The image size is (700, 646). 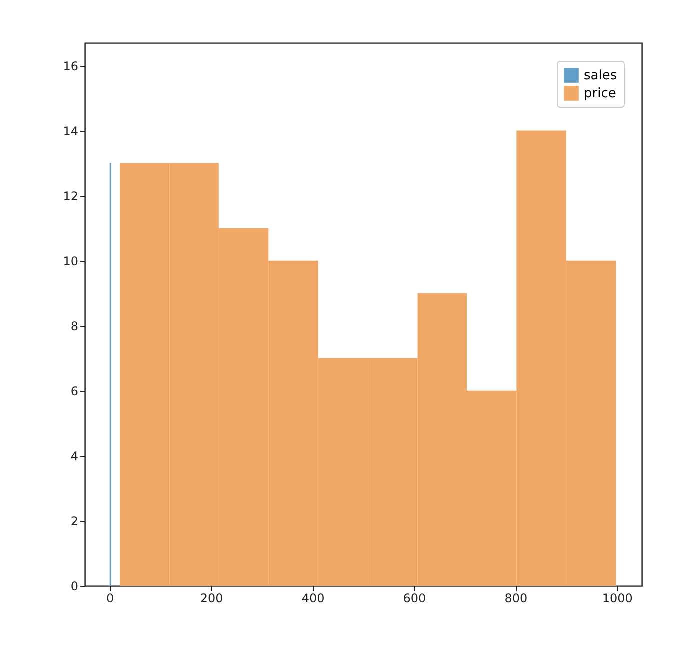 I want to click on y-tick-label: 4, so click(x=74, y=456).